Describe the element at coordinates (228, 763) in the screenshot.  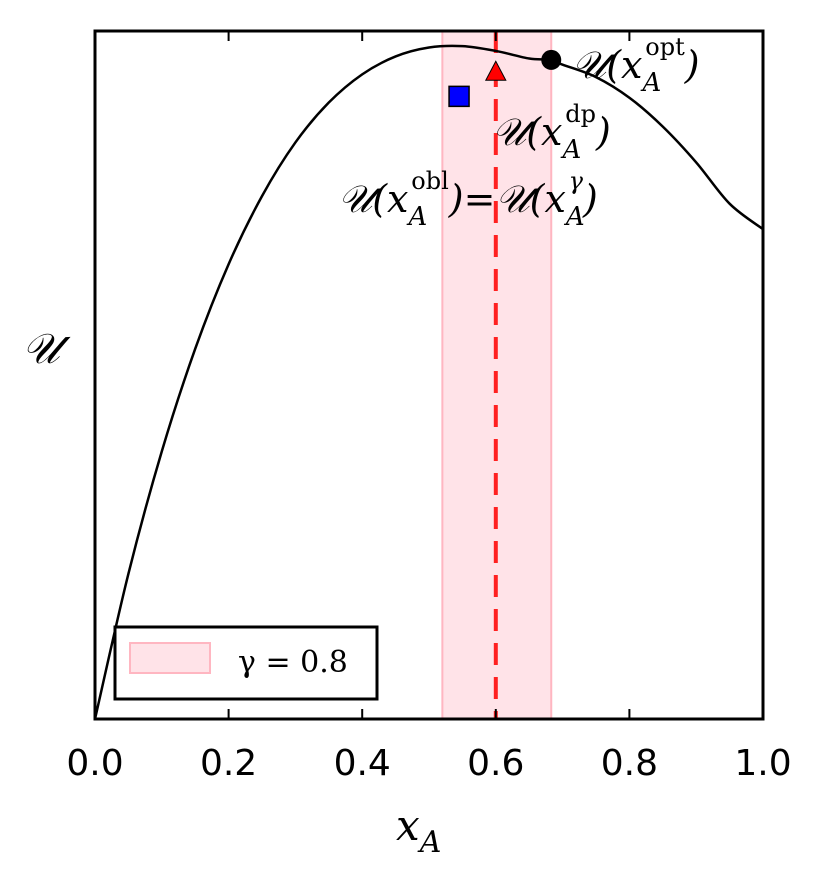
I see `x-tick-label: 0.2` at that location.